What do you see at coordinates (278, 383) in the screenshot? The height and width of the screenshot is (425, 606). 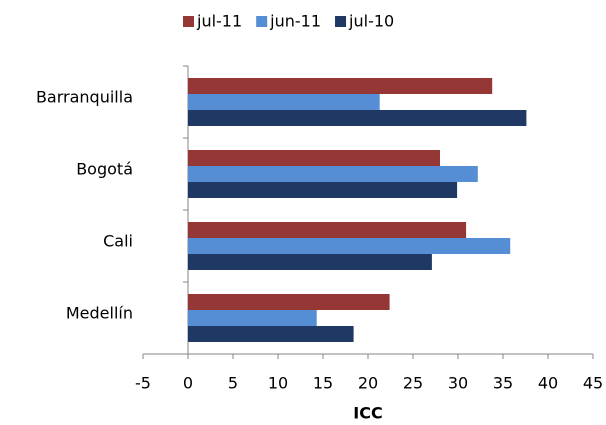 I see `x-tick-label: 10` at bounding box center [278, 383].